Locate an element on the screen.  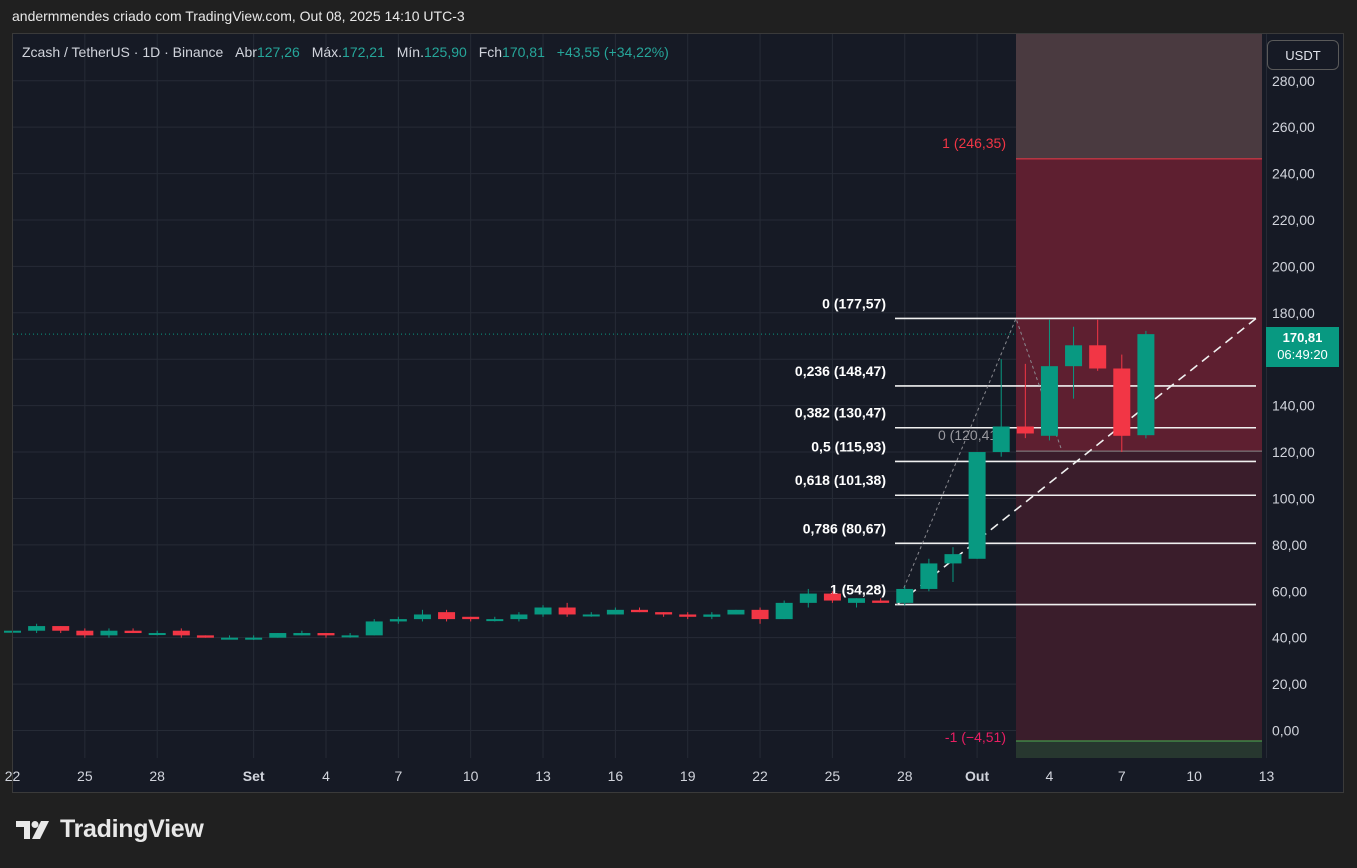
y-tick-label: 180,00 is located at coordinates (1293, 313).